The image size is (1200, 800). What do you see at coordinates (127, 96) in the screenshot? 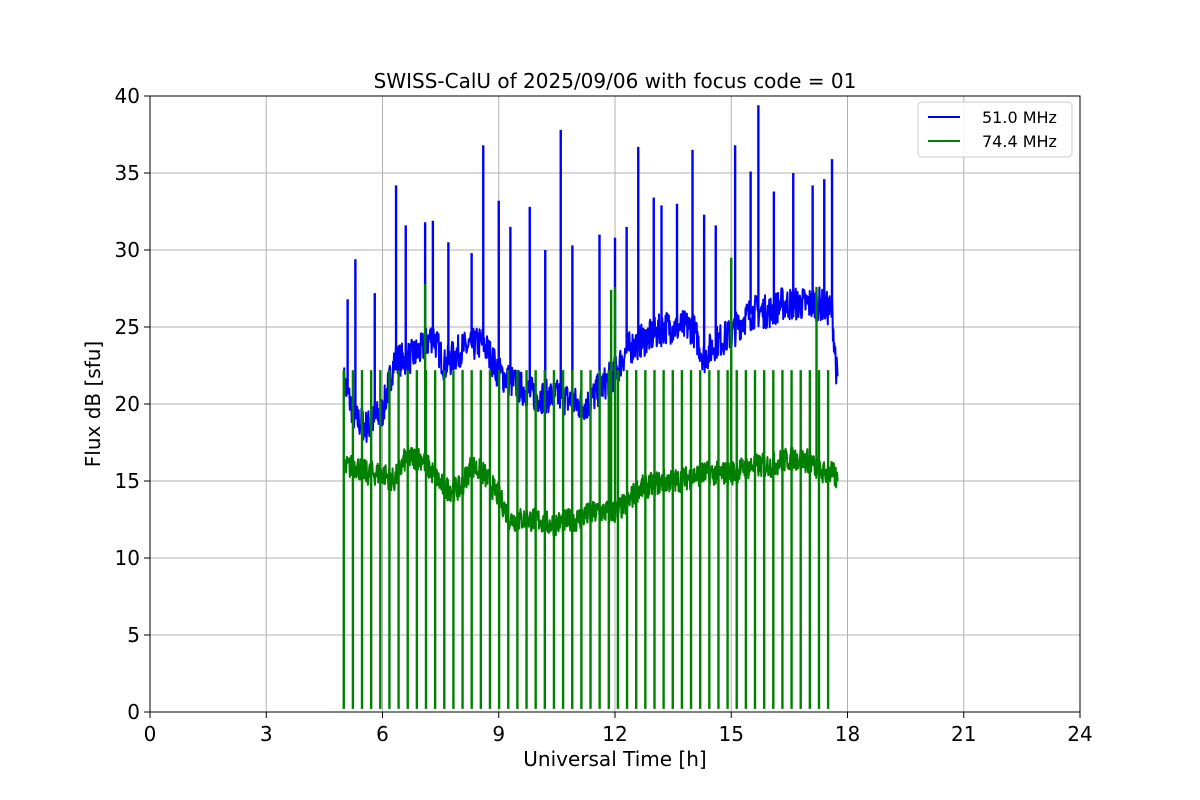
I see `y-tick-label: 40` at bounding box center [127, 96].